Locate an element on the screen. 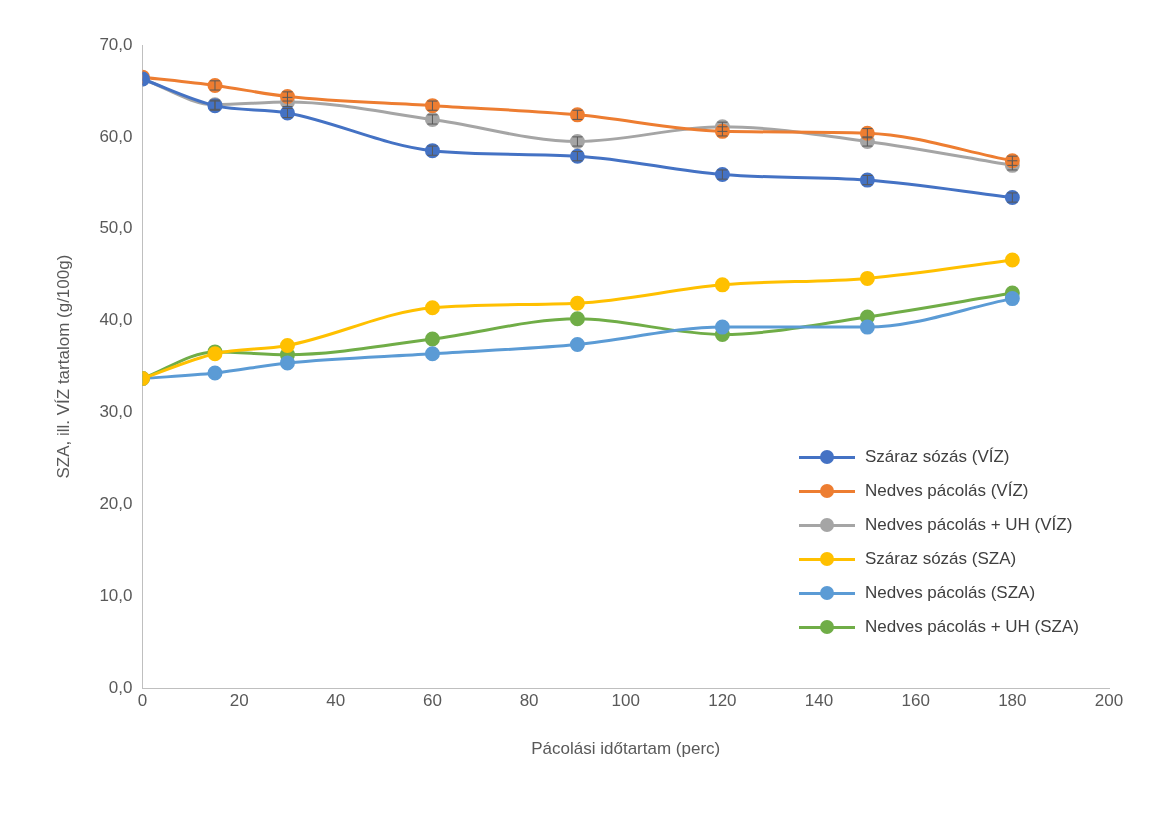  x-tick-label: 200 is located at coordinates (1109, 701).